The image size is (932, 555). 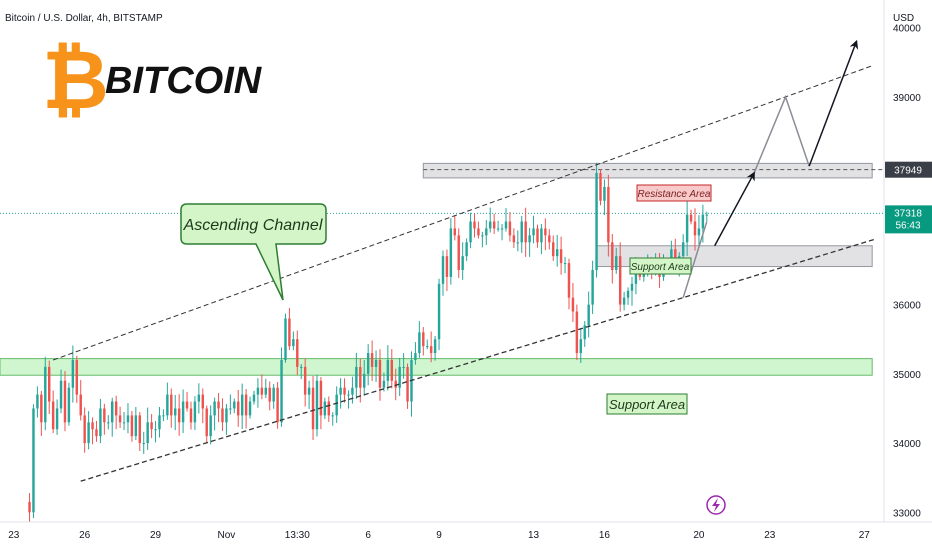 What do you see at coordinates (647, 404) in the screenshot?
I see `support-big-label: Support Area` at bounding box center [647, 404].